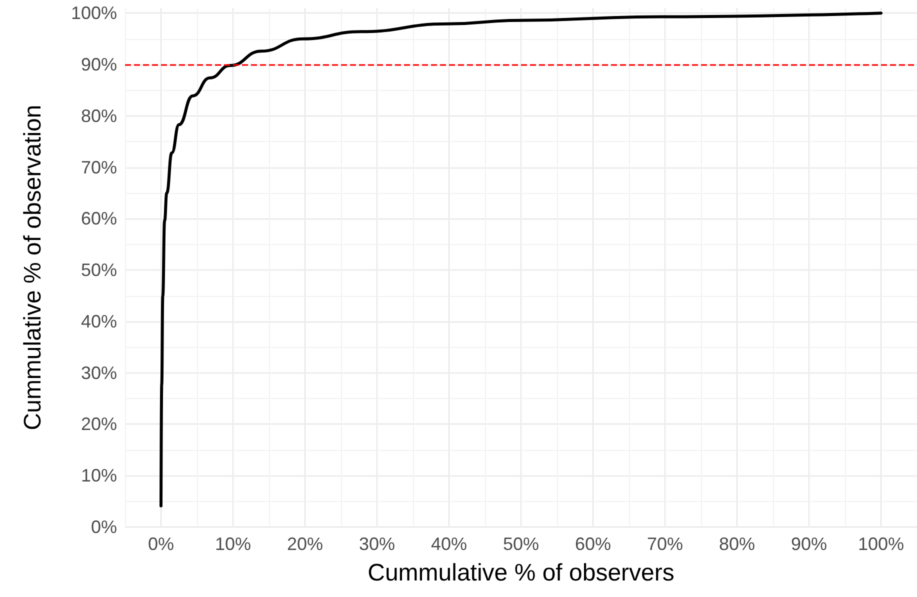 Image resolution: width=917 pixels, height=597 pixels. I want to click on x-tick-label: 100%, so click(881, 544).